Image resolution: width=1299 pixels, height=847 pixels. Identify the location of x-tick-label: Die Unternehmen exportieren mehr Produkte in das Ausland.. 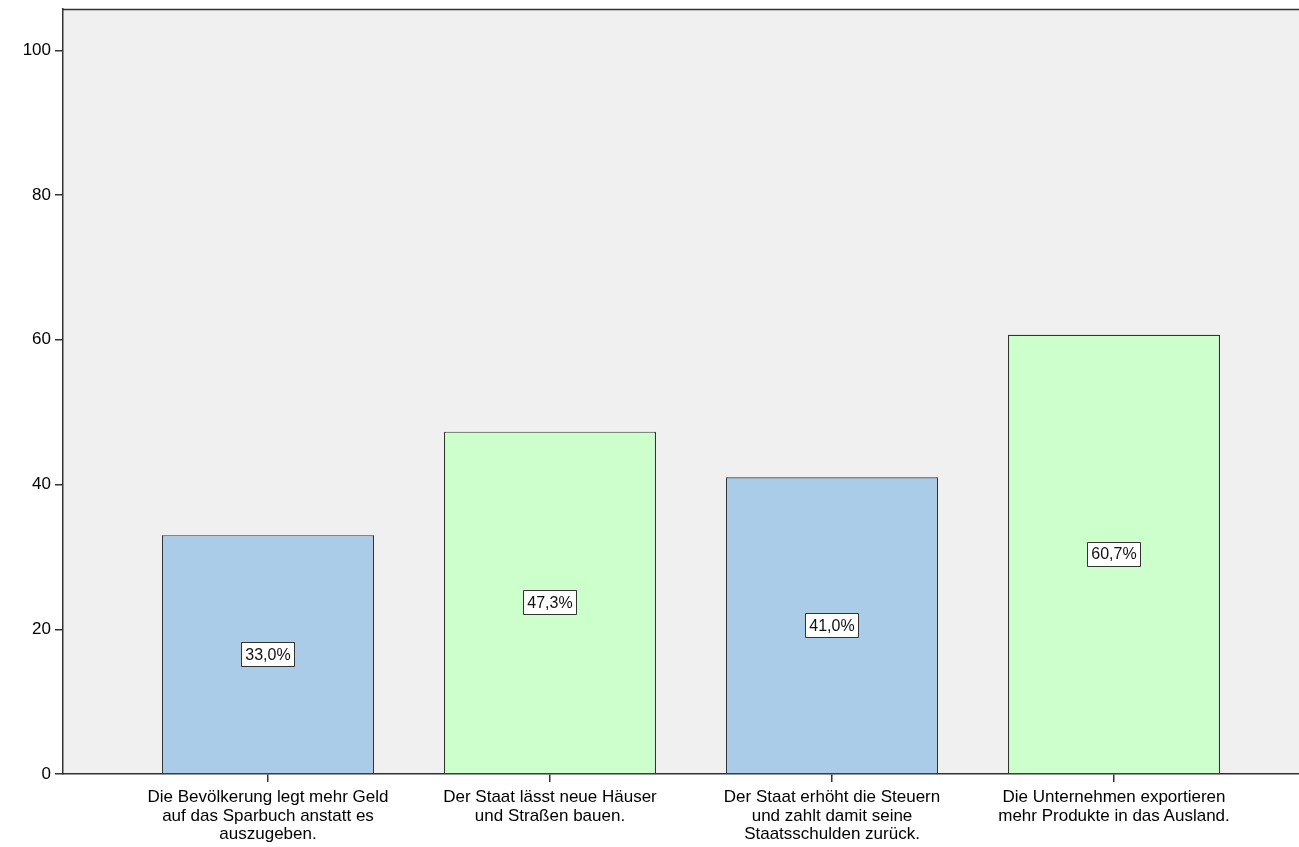
(1114, 806).